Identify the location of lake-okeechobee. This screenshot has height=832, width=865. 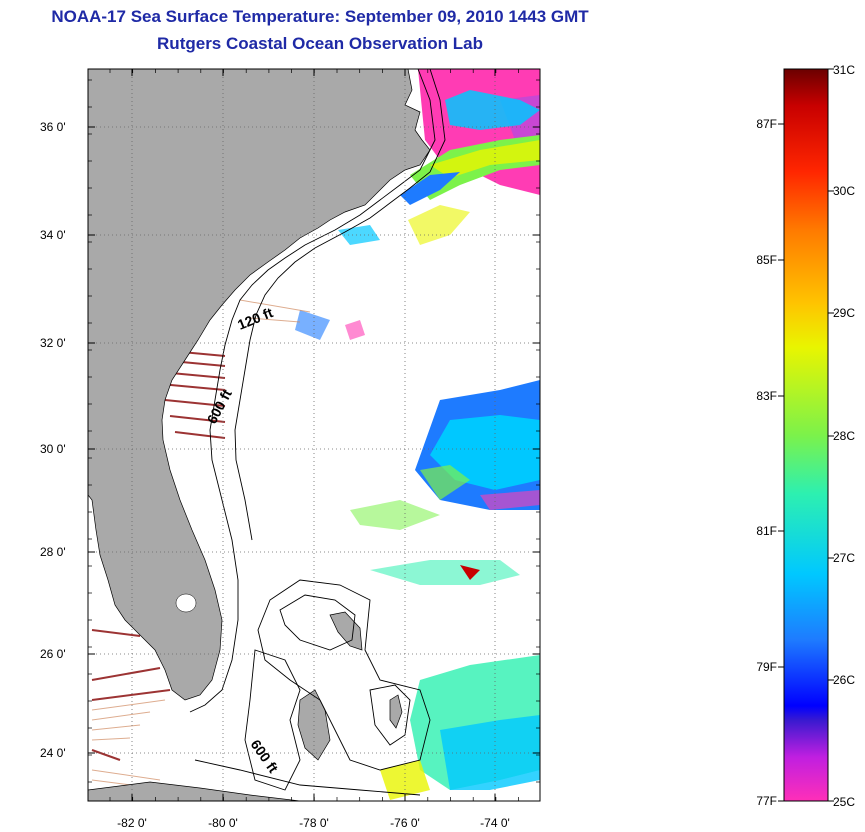
(186, 603).